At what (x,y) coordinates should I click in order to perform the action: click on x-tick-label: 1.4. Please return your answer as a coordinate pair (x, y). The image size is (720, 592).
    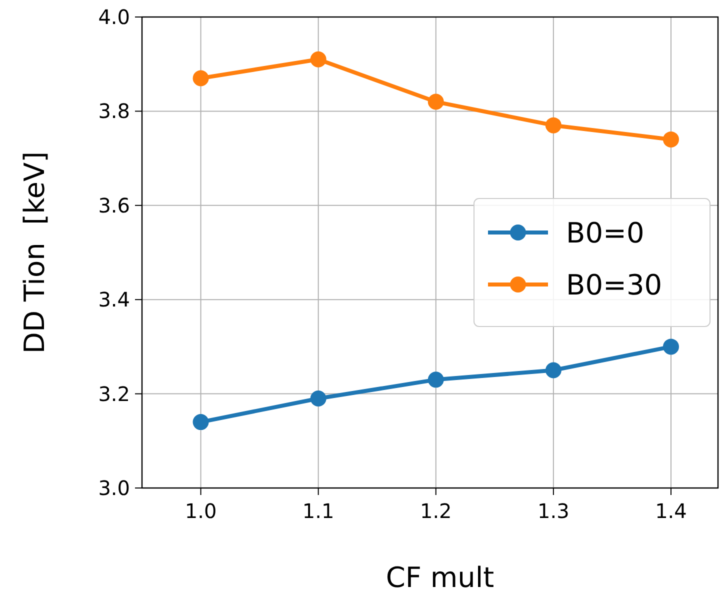
    Looking at the image, I should click on (671, 511).